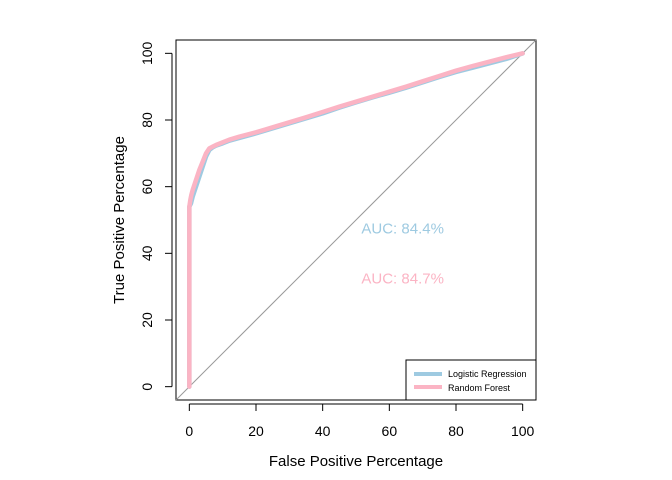 The width and height of the screenshot is (672, 480). I want to click on y-axis-title: True Positive Percentage, so click(119, 220).